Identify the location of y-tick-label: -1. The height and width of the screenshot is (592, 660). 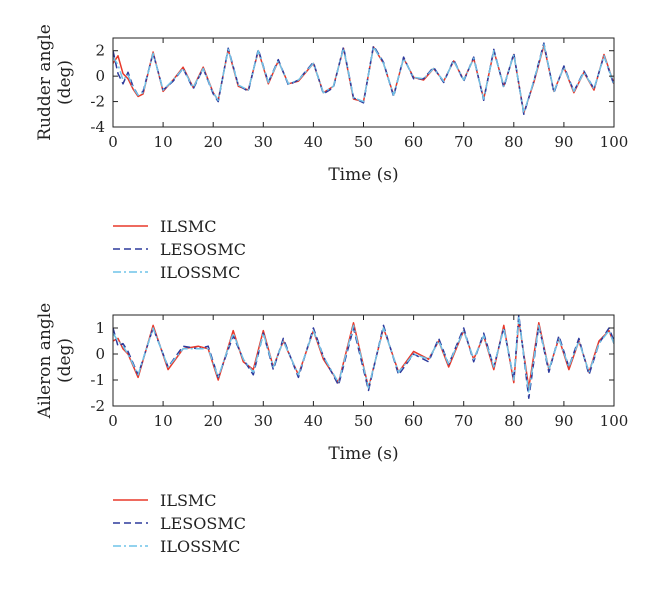
(97, 380).